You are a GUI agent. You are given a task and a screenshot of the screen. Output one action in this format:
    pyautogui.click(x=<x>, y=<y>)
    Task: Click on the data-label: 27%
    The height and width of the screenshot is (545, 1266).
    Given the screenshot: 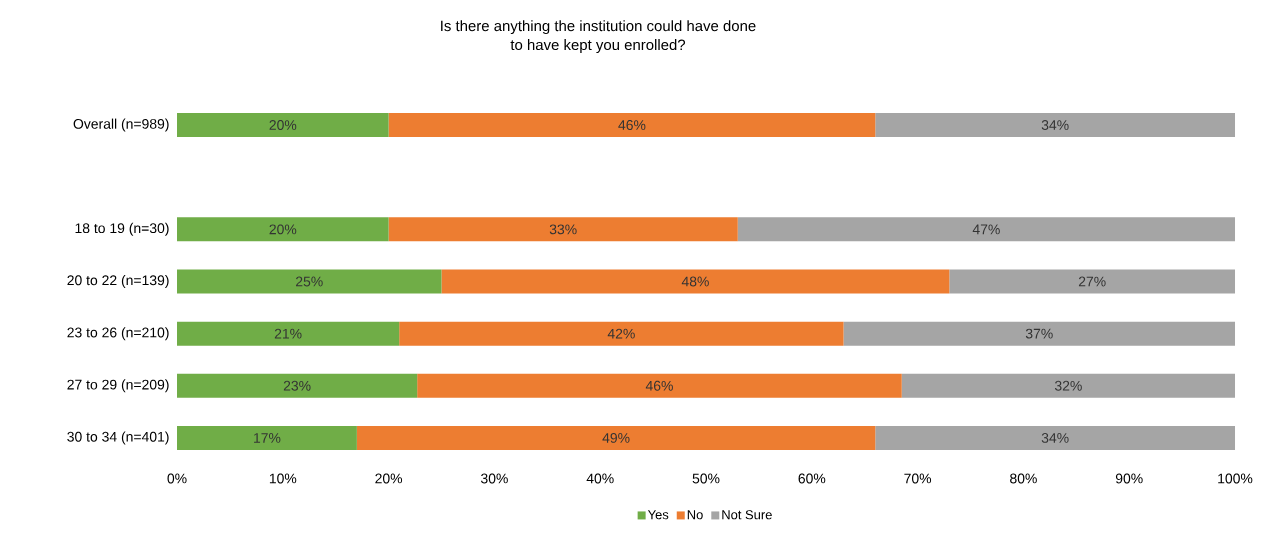 What is the action you would take?
    pyautogui.click(x=1092, y=281)
    